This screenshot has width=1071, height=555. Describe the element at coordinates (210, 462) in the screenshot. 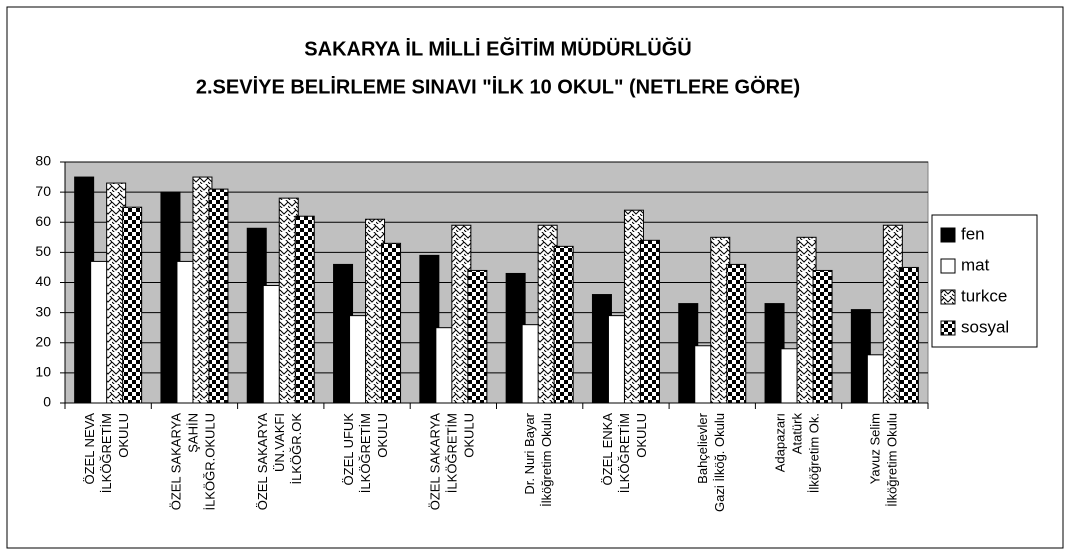

I see `x-tick-line: İLKÖĞR.OKULU` at that location.